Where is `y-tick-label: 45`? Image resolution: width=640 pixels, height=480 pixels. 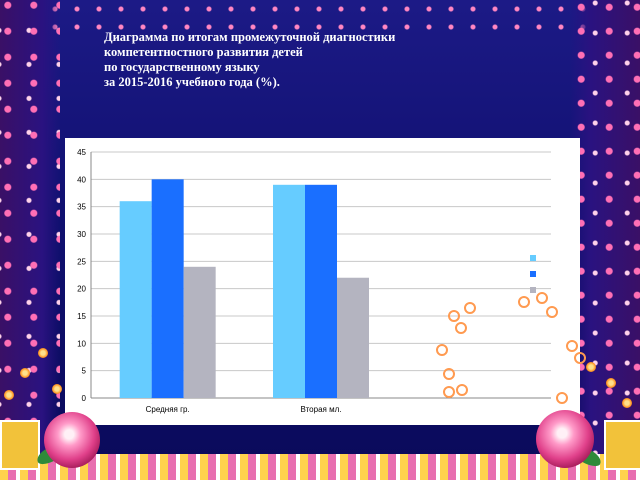
y-tick-label: 45 is located at coordinates (81, 152).